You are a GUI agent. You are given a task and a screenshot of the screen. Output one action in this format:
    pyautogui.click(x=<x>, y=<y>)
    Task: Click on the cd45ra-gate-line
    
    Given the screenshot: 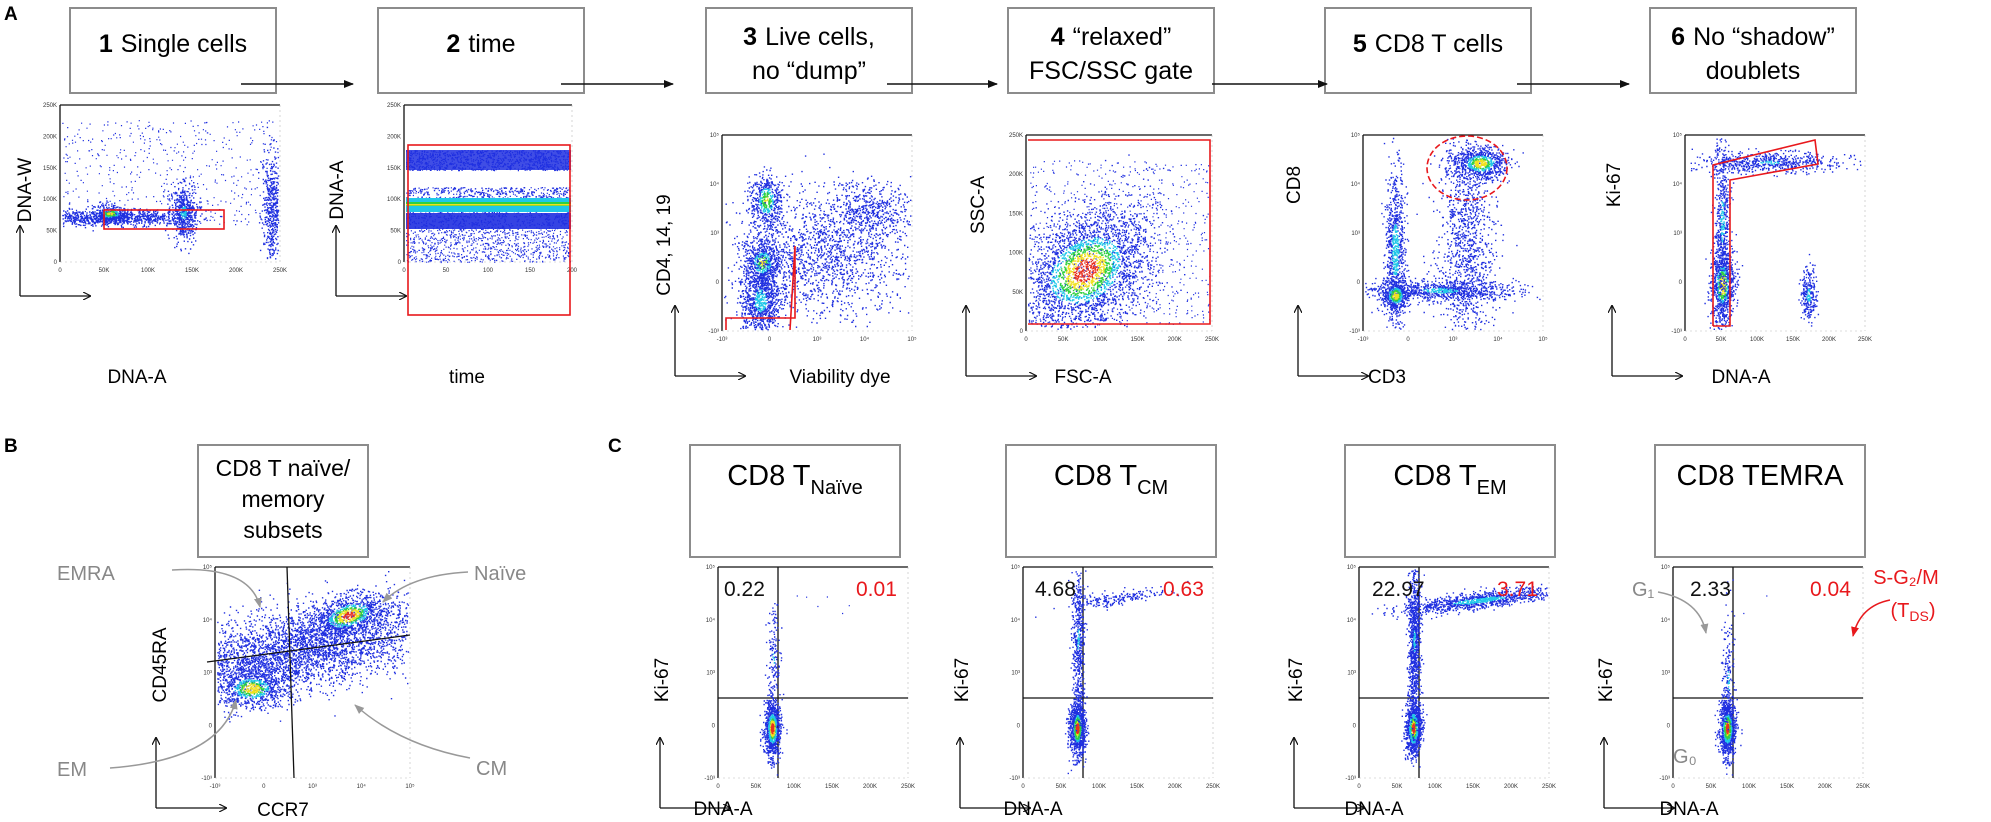 What is the action you would take?
    pyautogui.click(x=308, y=648)
    